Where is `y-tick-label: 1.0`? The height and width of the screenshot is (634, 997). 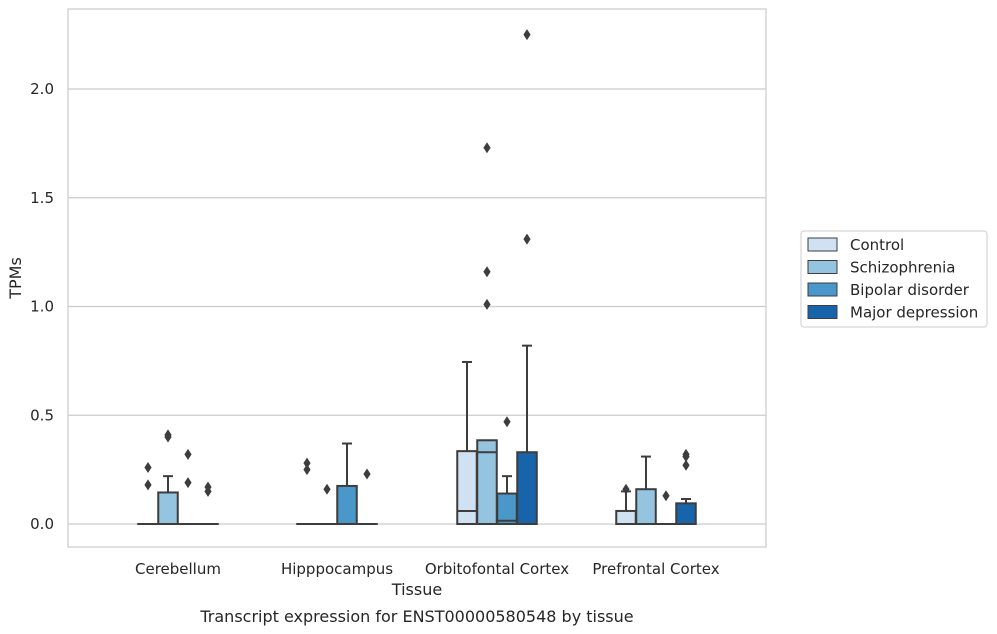
y-tick-label: 1.0 is located at coordinates (42, 307).